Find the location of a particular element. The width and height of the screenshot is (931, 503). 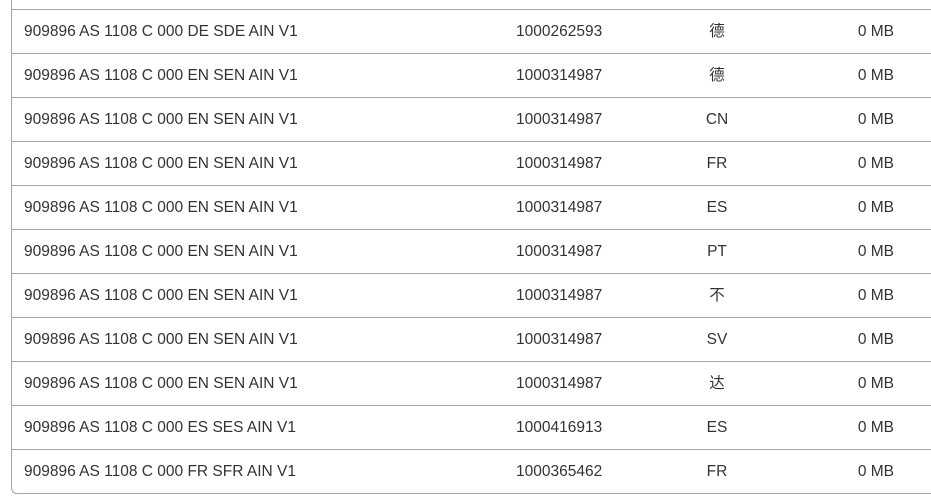

document-id: 1000365462 is located at coordinates (559, 471).